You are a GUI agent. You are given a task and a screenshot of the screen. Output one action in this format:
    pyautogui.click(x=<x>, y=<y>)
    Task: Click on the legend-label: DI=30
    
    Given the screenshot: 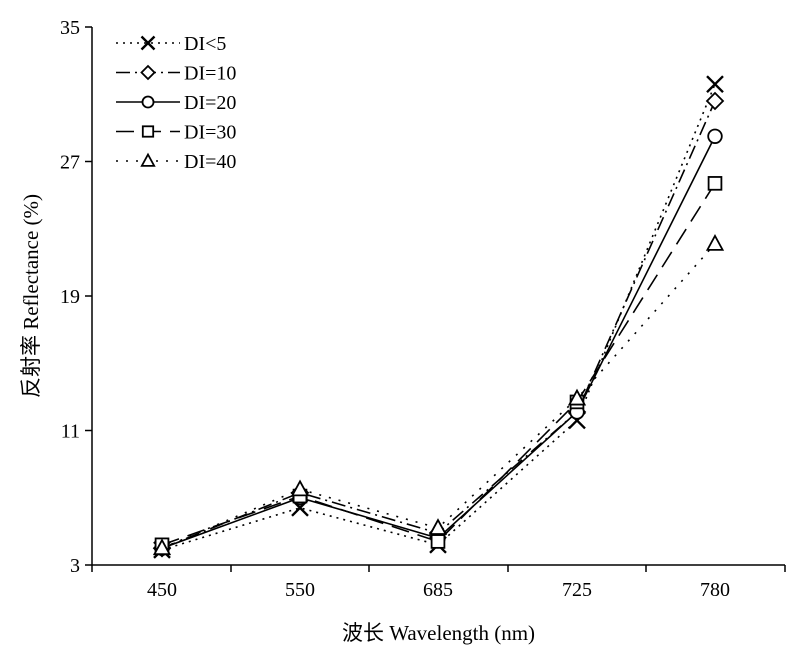 What is the action you would take?
    pyautogui.click(x=210, y=133)
    